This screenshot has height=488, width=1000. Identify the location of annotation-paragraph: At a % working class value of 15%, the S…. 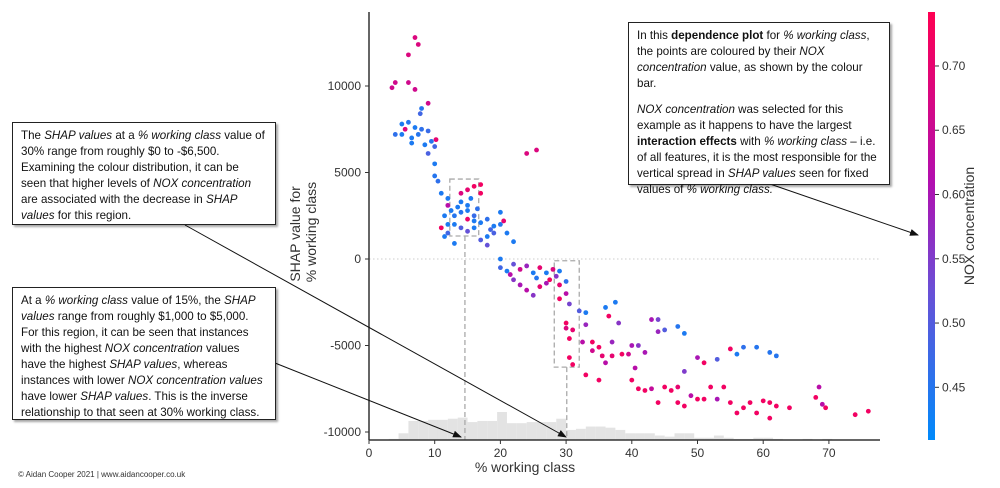
(144, 357).